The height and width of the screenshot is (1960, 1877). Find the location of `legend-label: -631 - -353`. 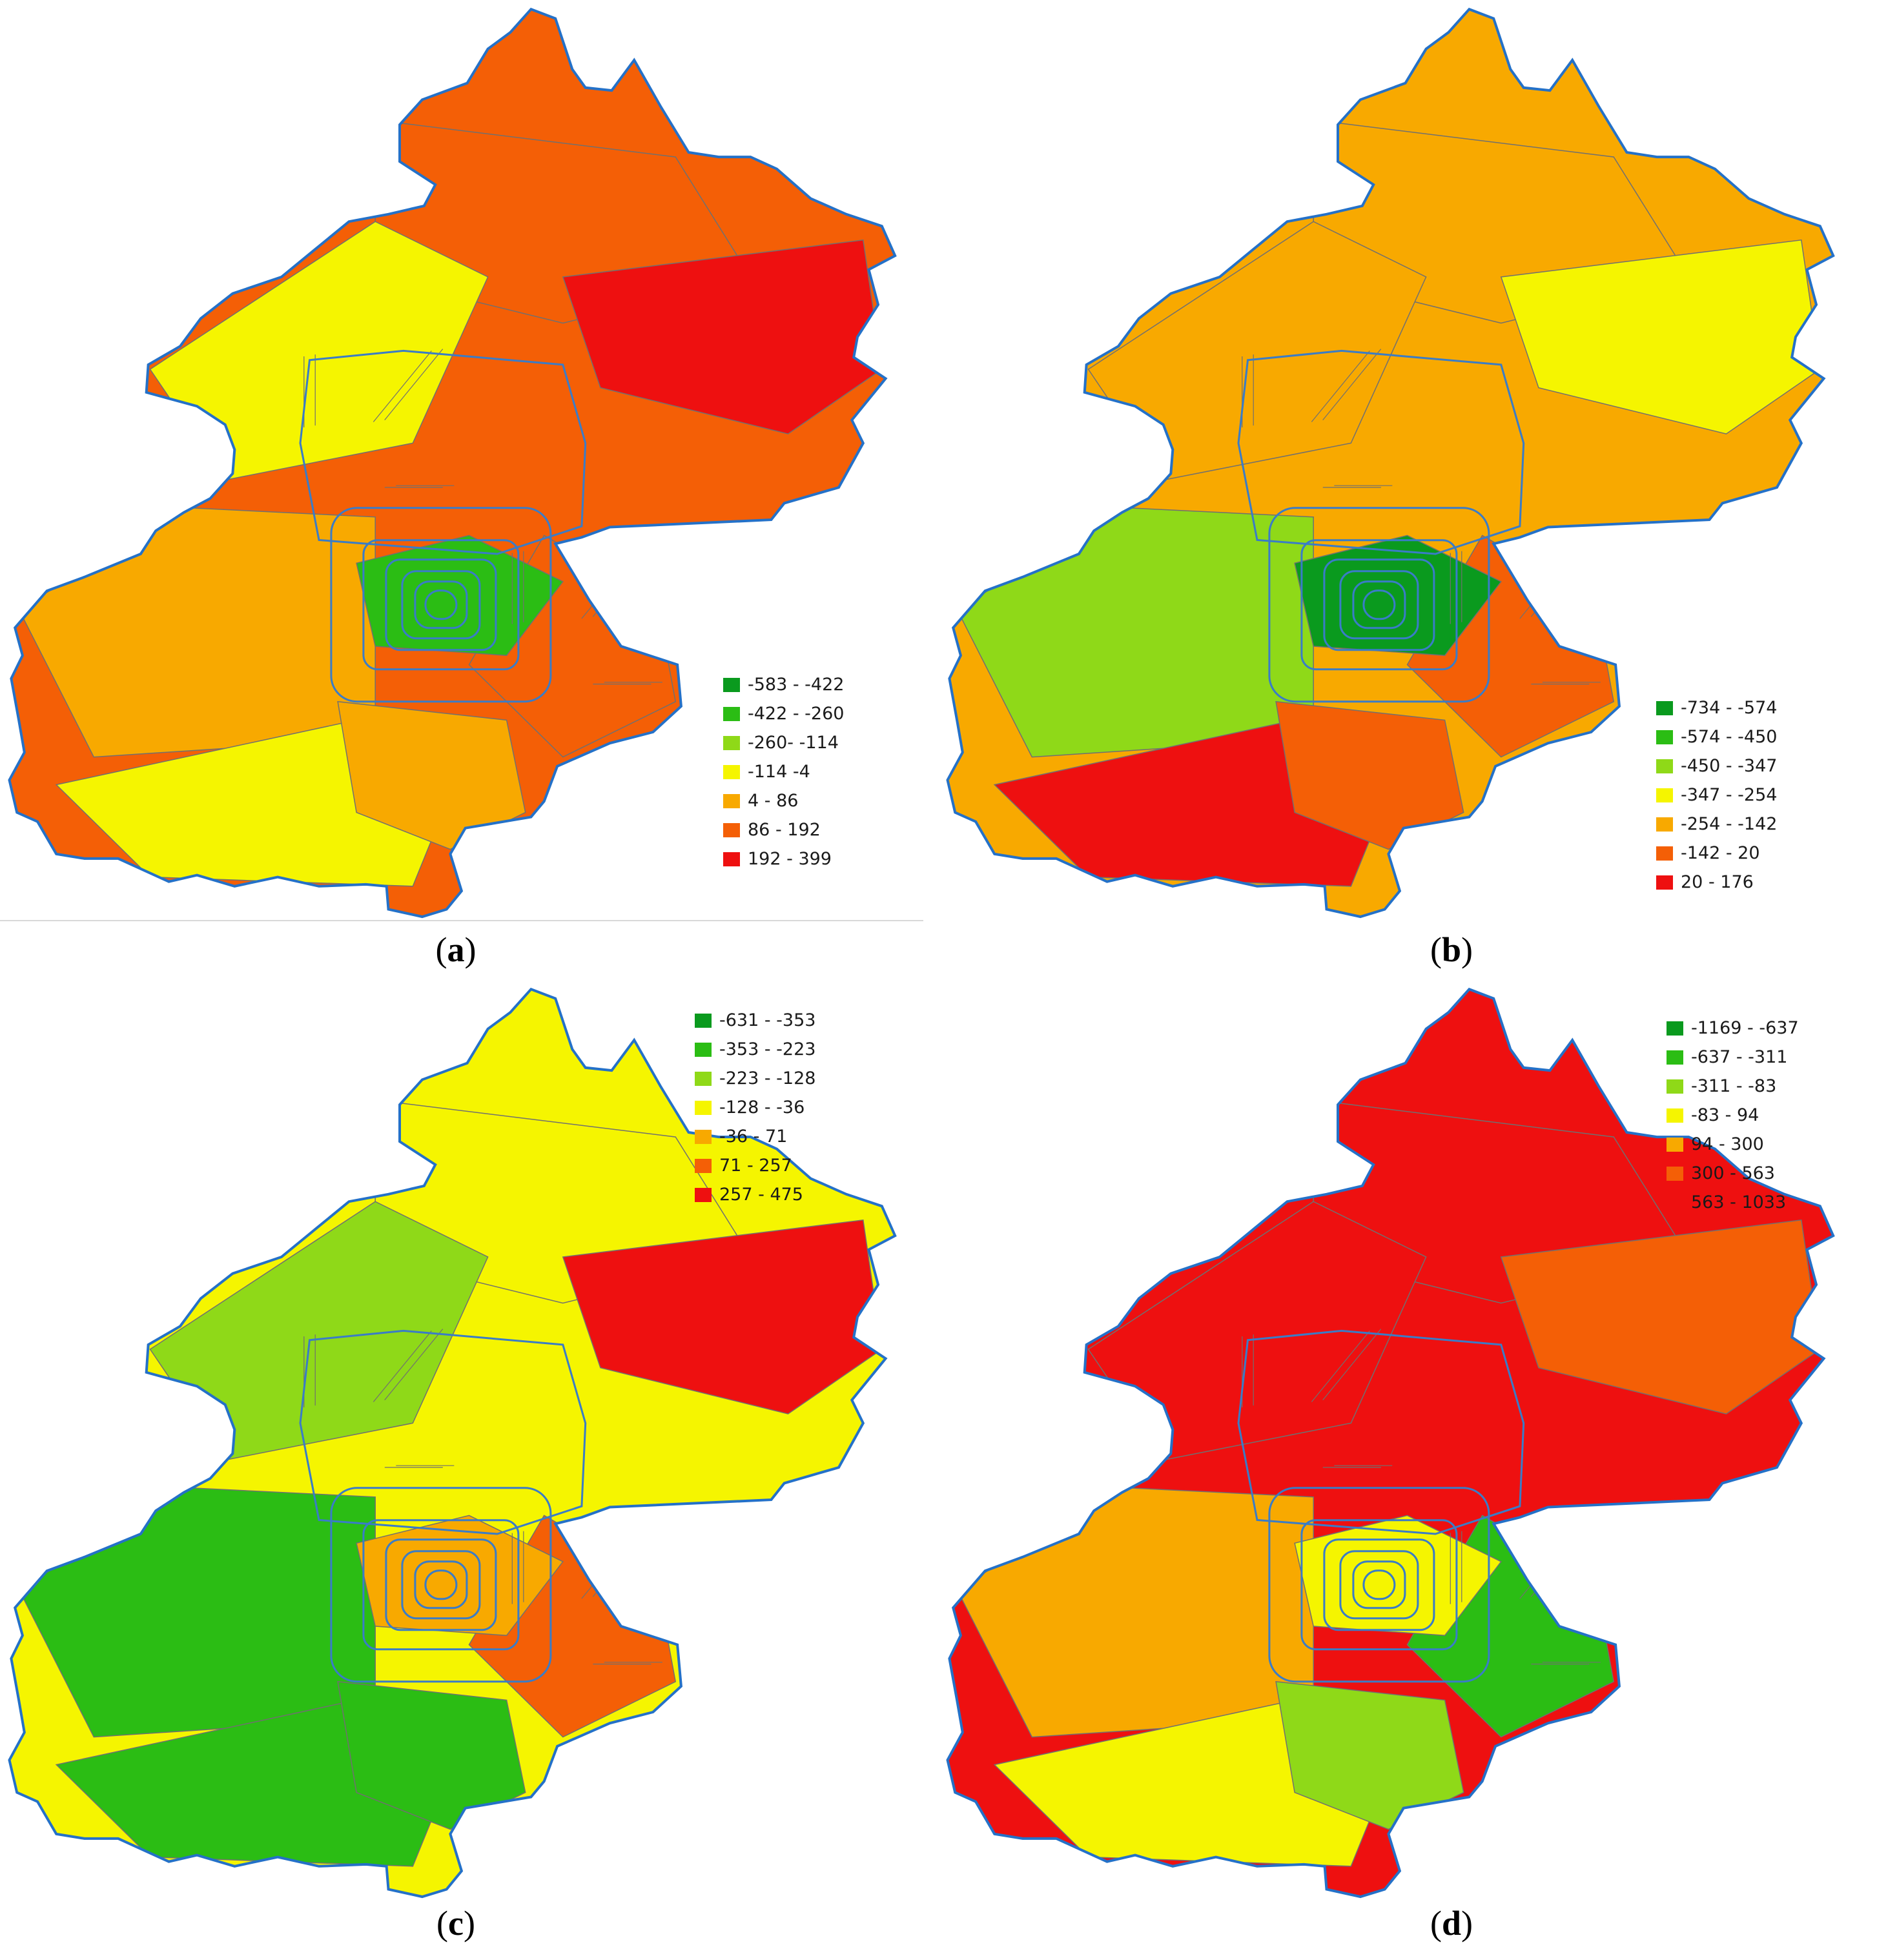

legend-label: -631 - -353 is located at coordinates (767, 1020).